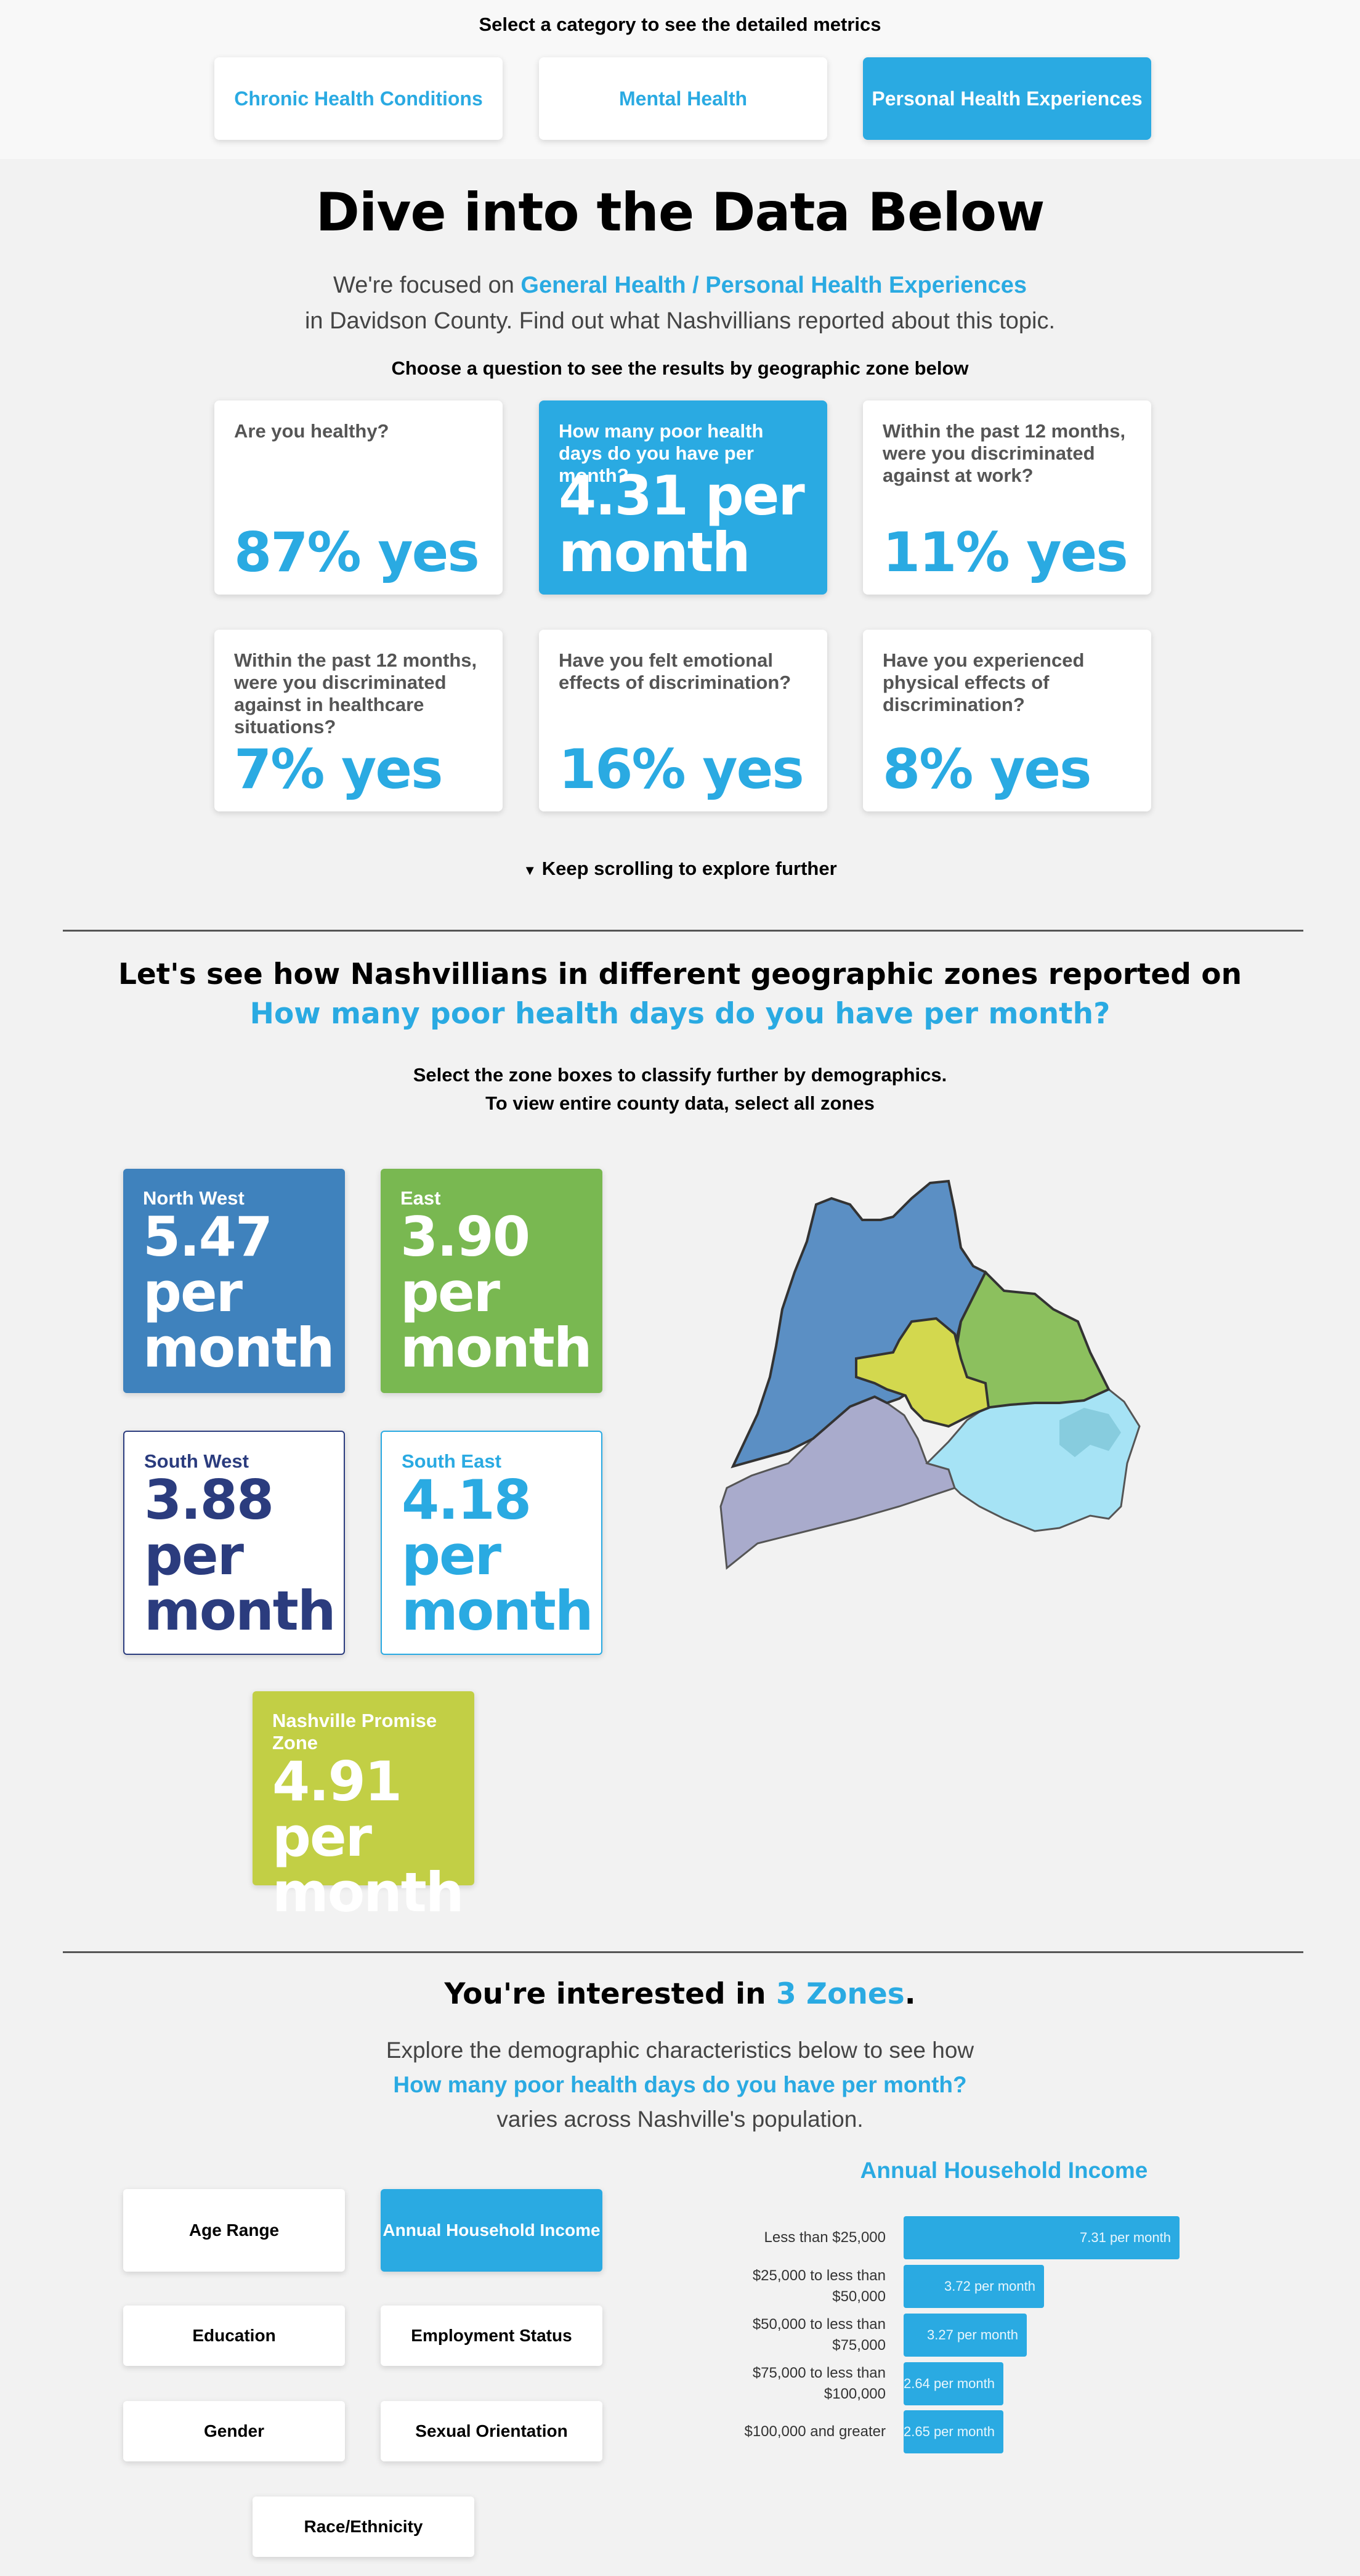 The height and width of the screenshot is (2576, 1360). What do you see at coordinates (681, 769) in the screenshot?
I see `question-value: 16% yes` at bounding box center [681, 769].